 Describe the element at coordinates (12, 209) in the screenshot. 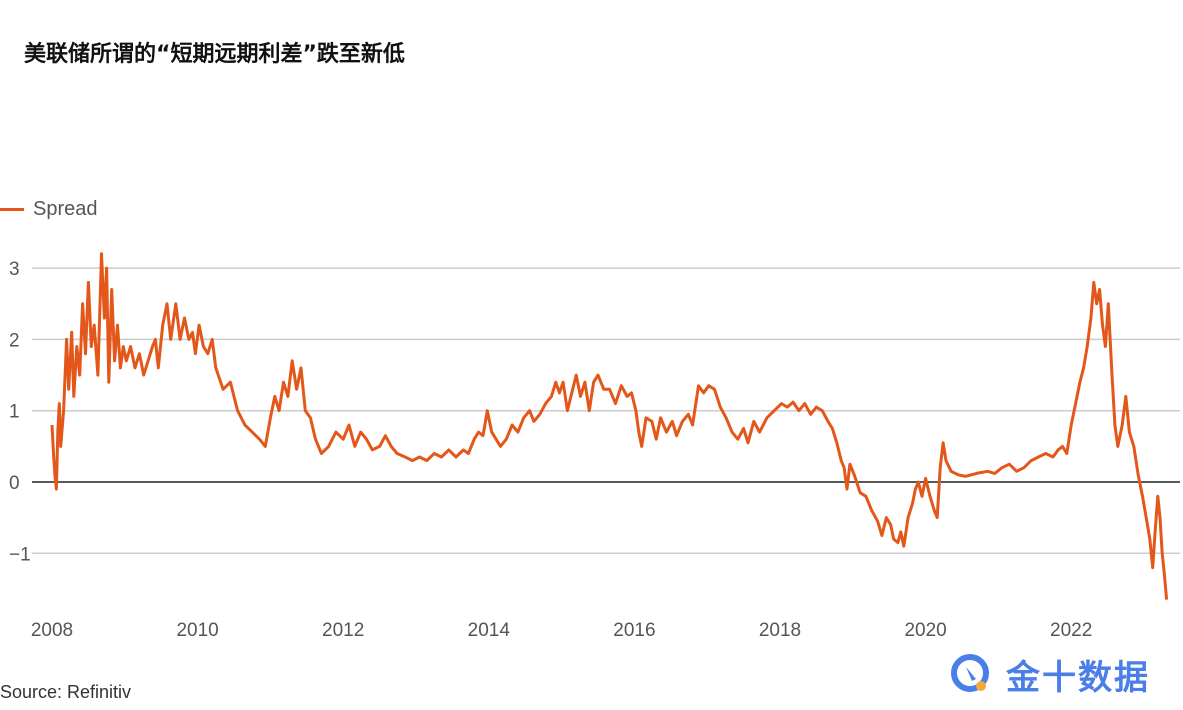

I see `legend-swatch-spread` at that location.